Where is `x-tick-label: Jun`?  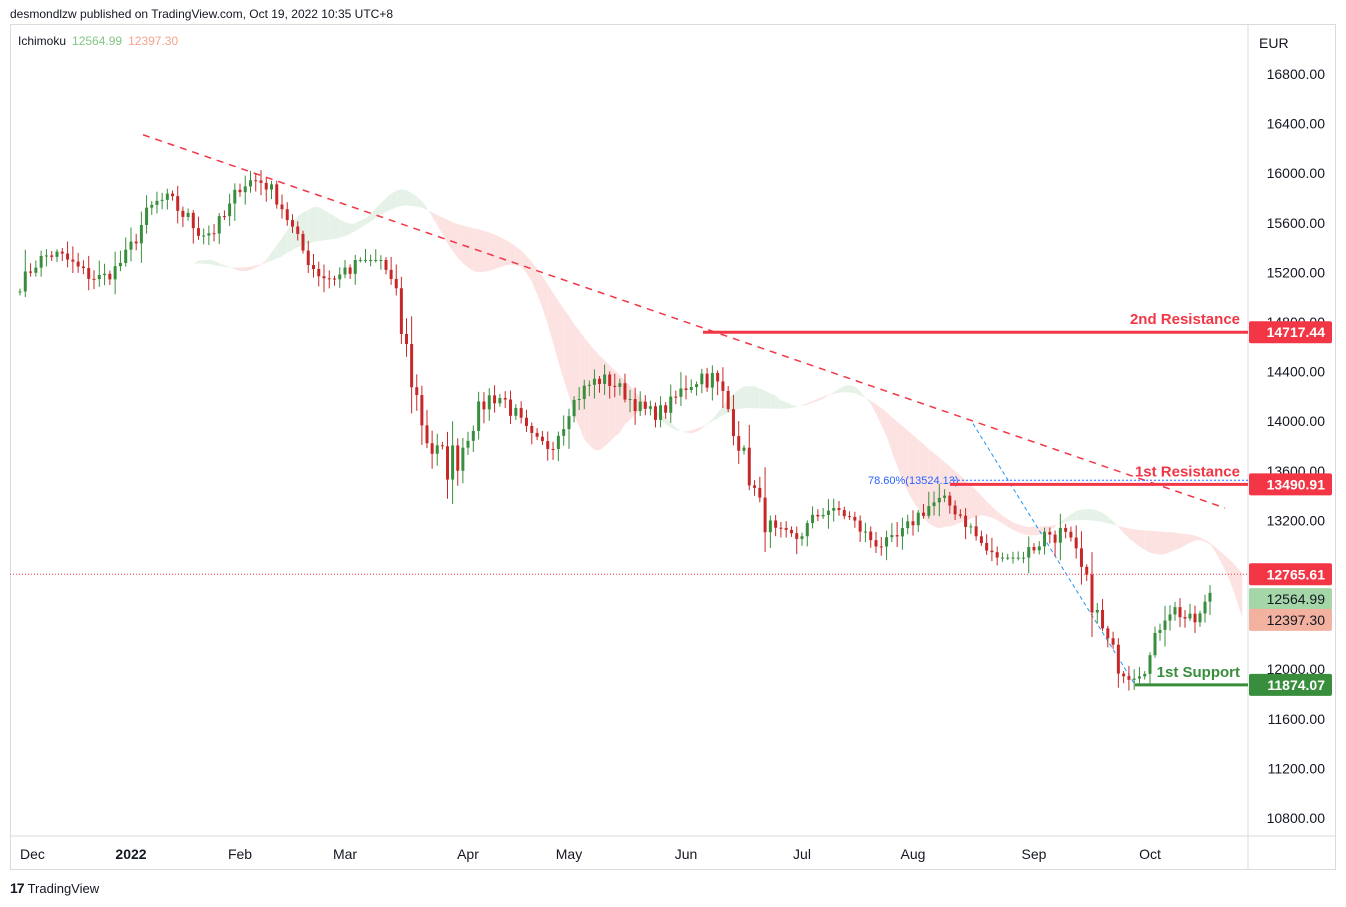
x-tick-label: Jun is located at coordinates (686, 854).